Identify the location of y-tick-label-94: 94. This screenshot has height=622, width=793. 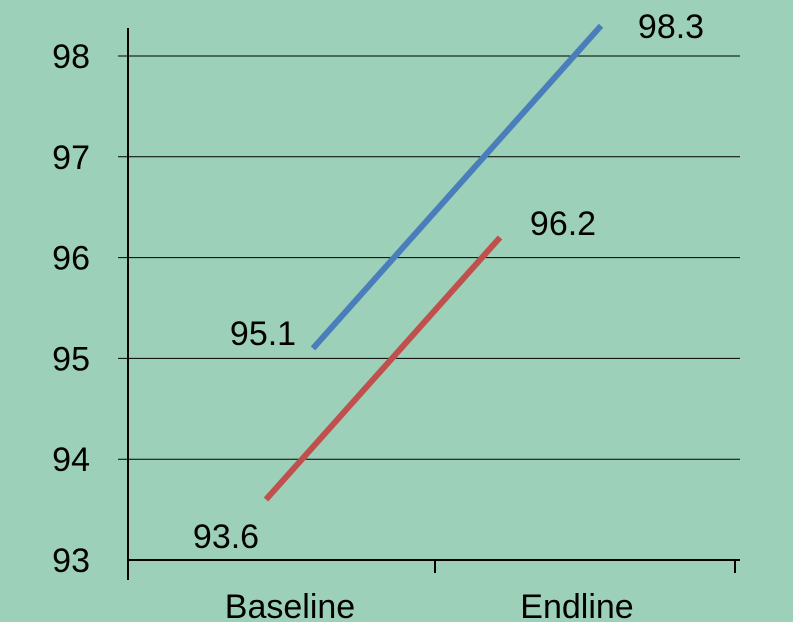
(71, 460).